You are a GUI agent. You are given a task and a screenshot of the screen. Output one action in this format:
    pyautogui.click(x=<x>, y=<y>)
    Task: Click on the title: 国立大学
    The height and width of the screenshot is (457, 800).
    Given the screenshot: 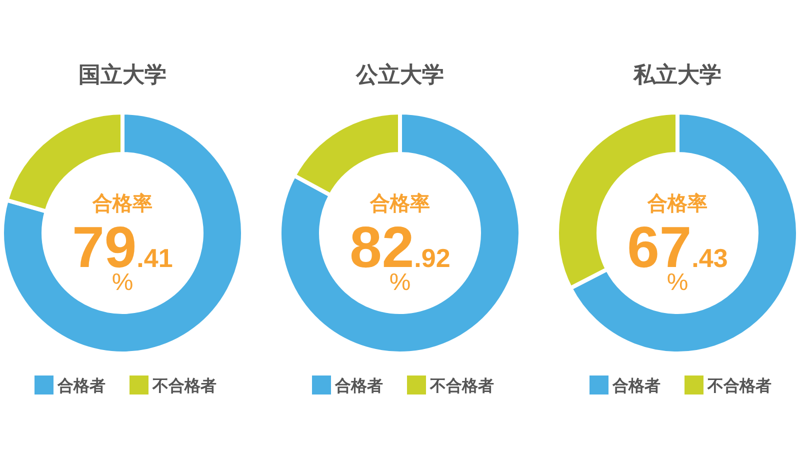 What is the action you would take?
    pyautogui.click(x=122, y=74)
    